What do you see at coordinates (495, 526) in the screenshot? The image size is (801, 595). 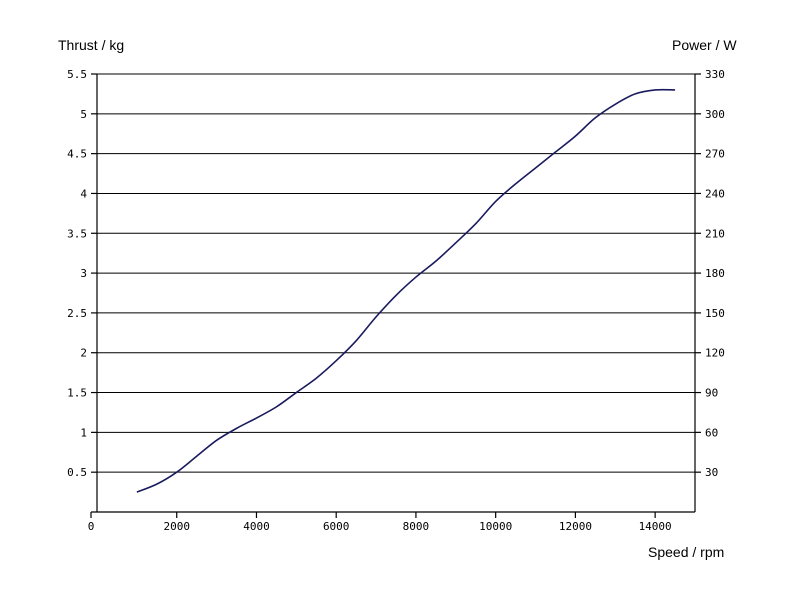 I see `x-tick-label-5: 10000` at bounding box center [495, 526].